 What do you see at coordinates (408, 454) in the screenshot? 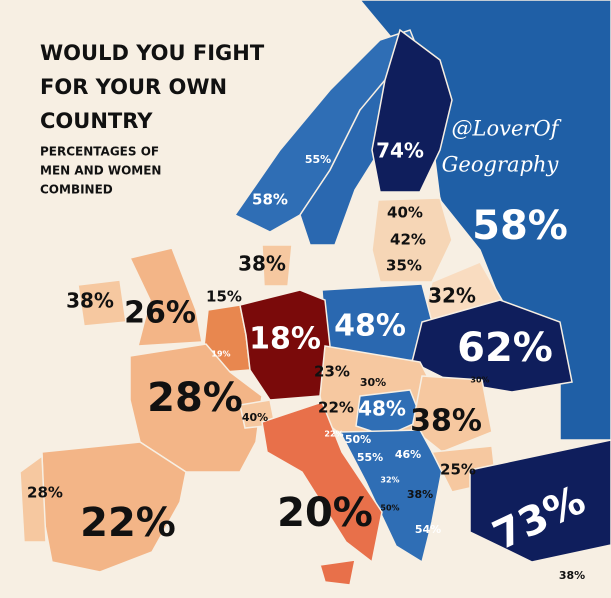
I see `label: 46%` at bounding box center [408, 454].